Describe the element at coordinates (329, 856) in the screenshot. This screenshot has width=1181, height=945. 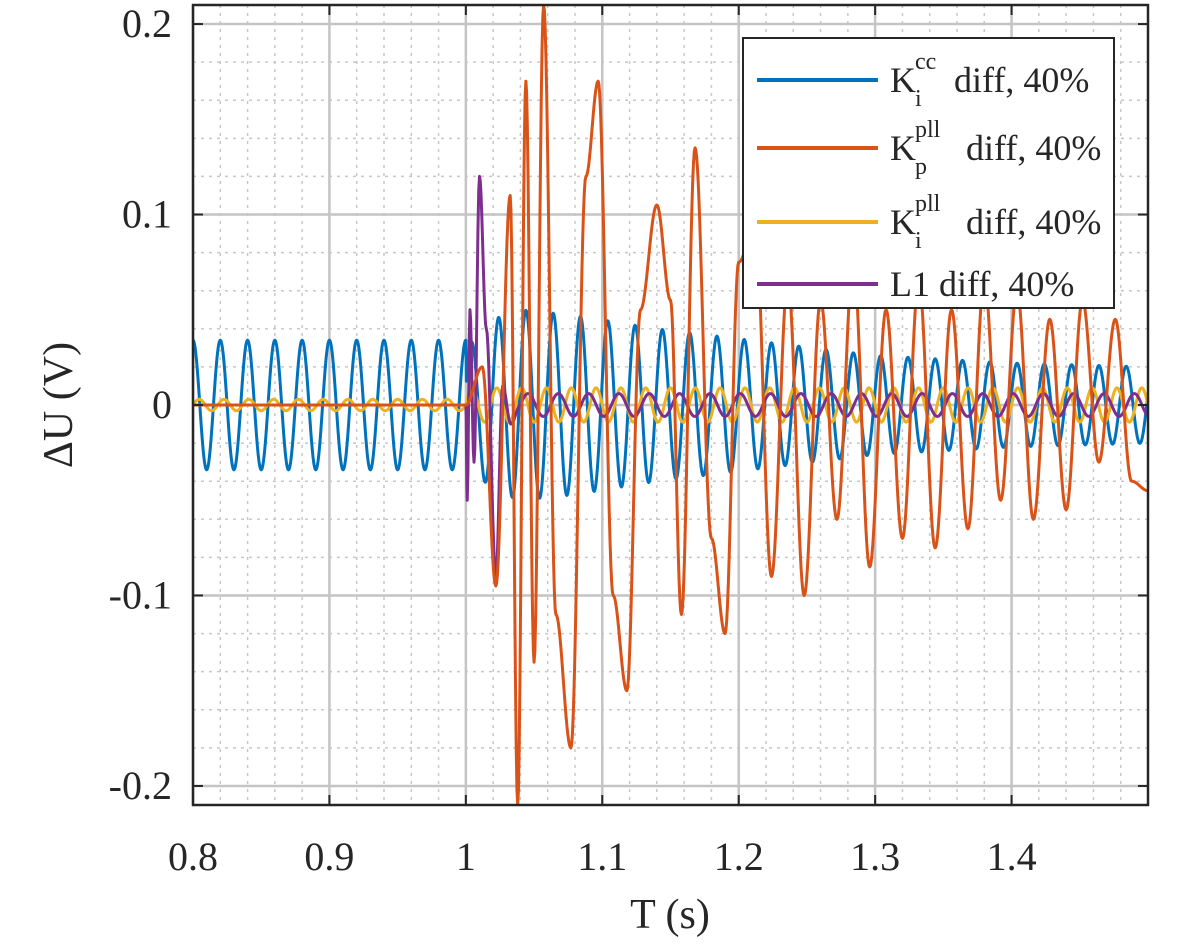
I see `x-tick-label: 0.9` at that location.